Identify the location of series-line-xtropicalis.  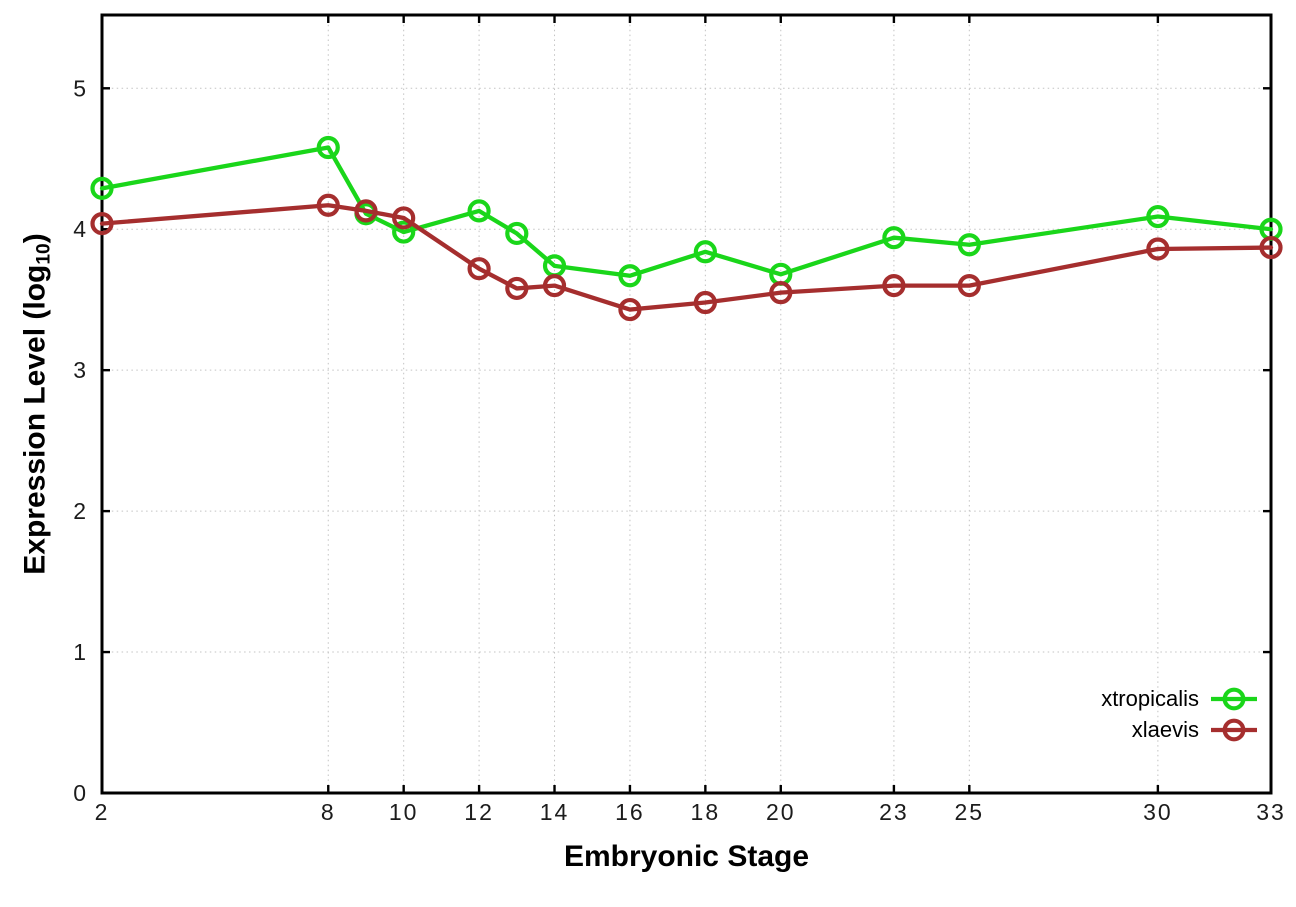
(686, 211).